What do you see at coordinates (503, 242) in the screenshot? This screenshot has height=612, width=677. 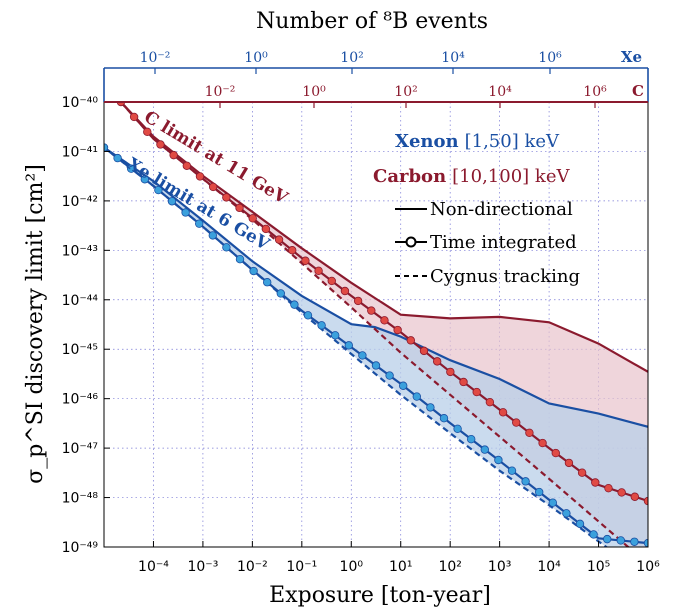 I see `legend-time-integrated: Time integrated` at bounding box center [503, 242].